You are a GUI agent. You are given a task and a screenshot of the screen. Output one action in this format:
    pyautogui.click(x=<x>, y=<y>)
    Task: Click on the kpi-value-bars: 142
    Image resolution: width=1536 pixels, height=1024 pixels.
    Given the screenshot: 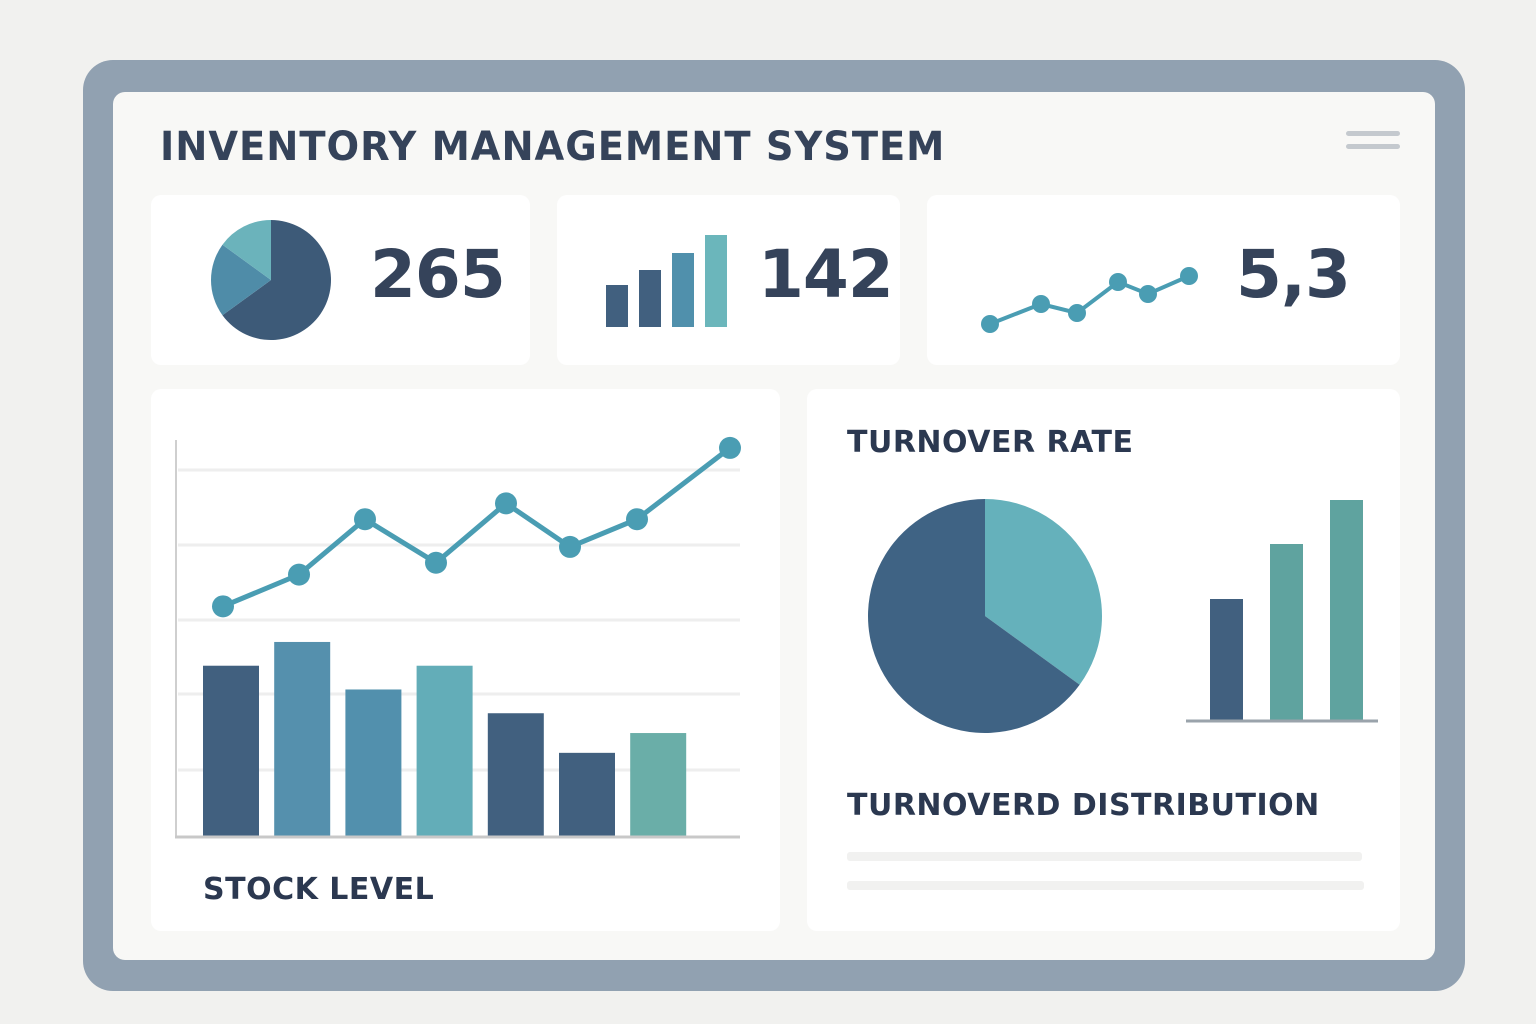 What is the action you would take?
    pyautogui.click(x=826, y=274)
    